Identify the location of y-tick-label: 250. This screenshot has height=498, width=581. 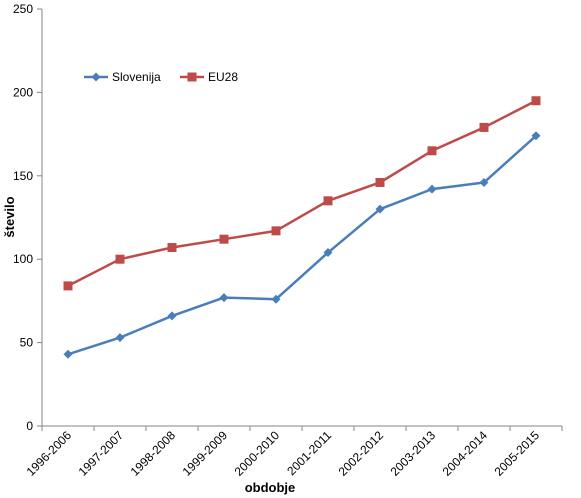
(23, 9).